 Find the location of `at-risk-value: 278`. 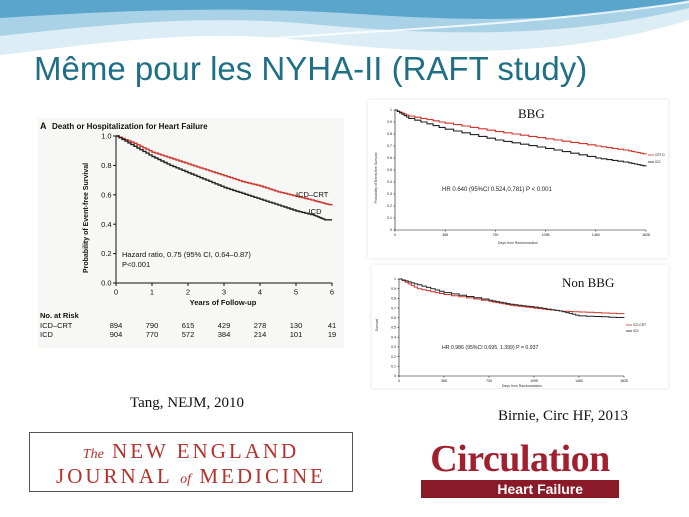

at-risk-value: 278 is located at coordinates (260, 325).